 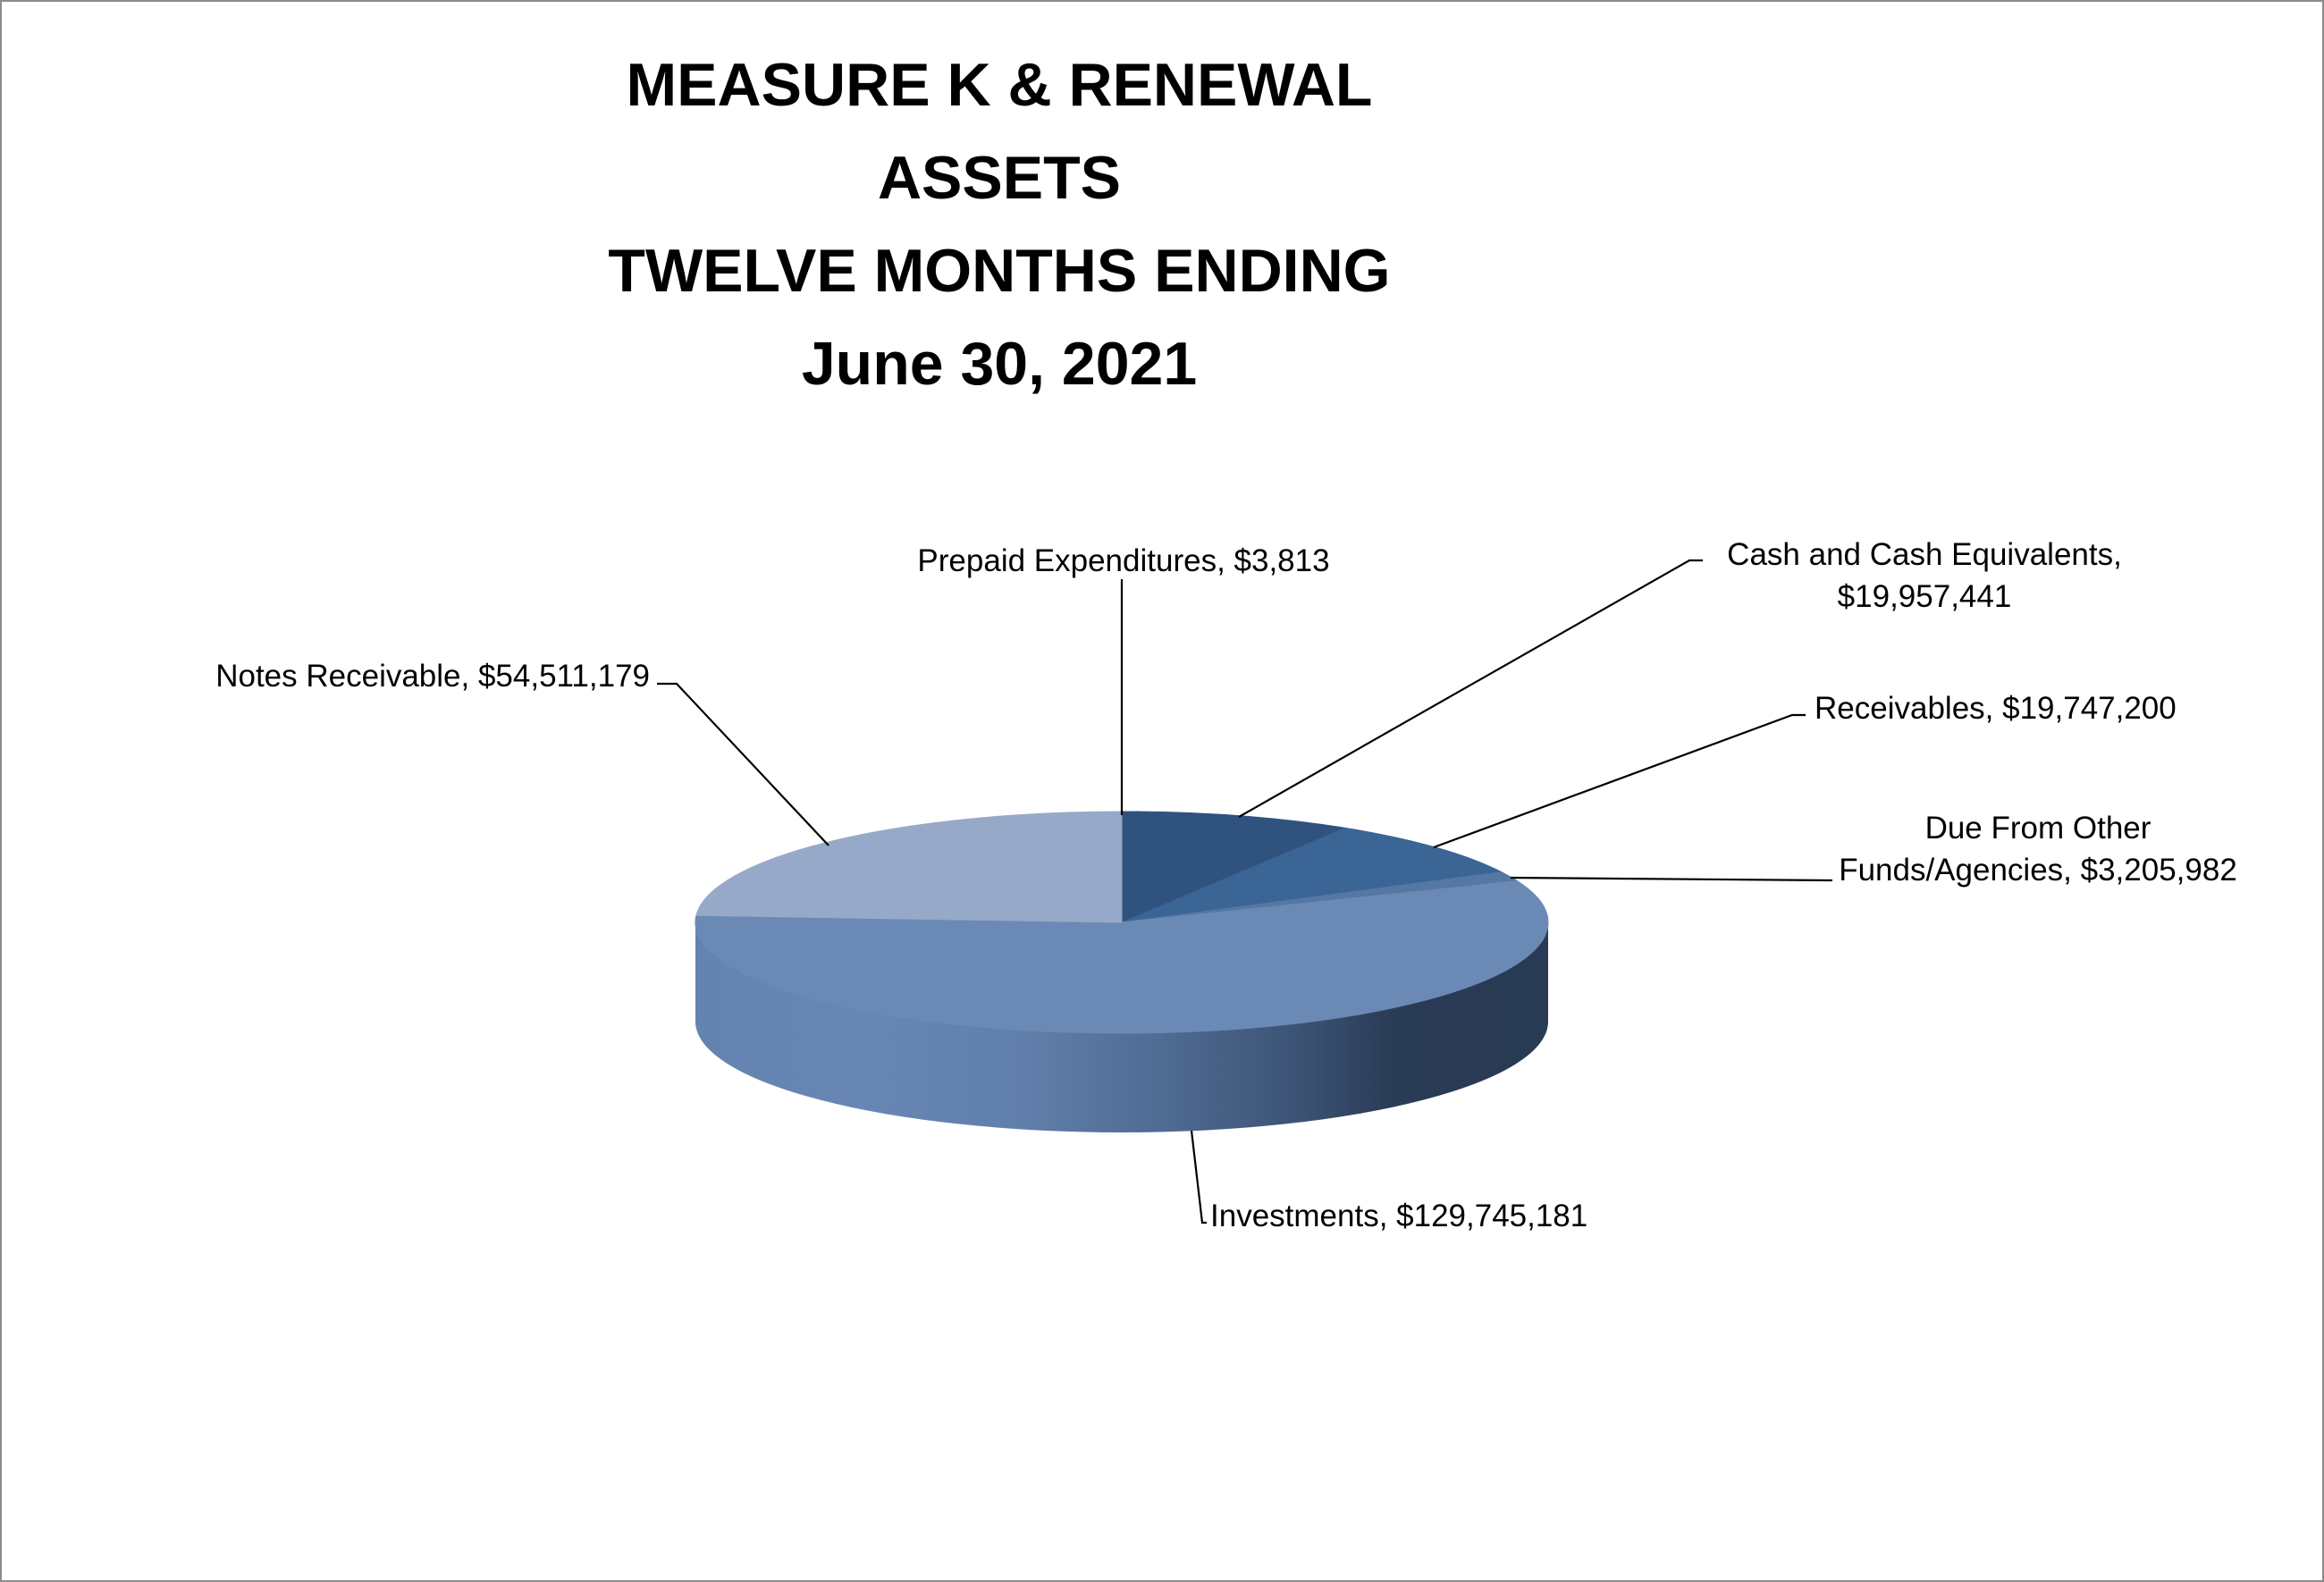 I want to click on data-label-prepaid-expenditures-line-1: Prepaid Expenditures, $3,813, so click(x=1123, y=561).